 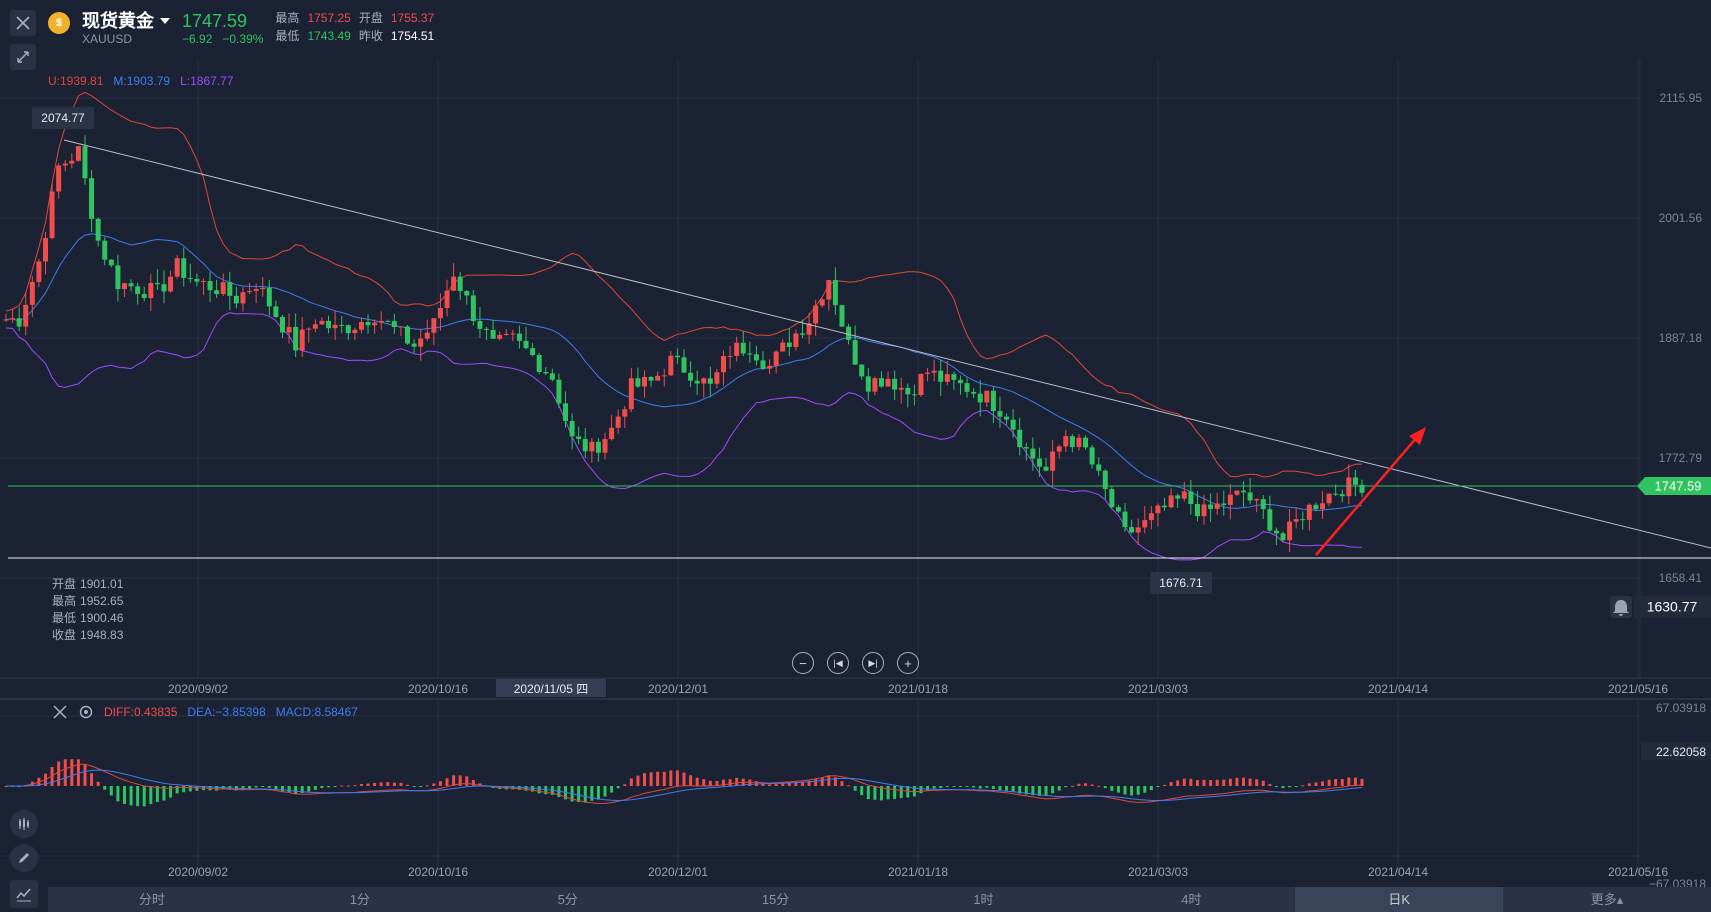 What do you see at coordinates (983, 899) in the screenshot?
I see `timeframe-tab: 1时` at bounding box center [983, 899].